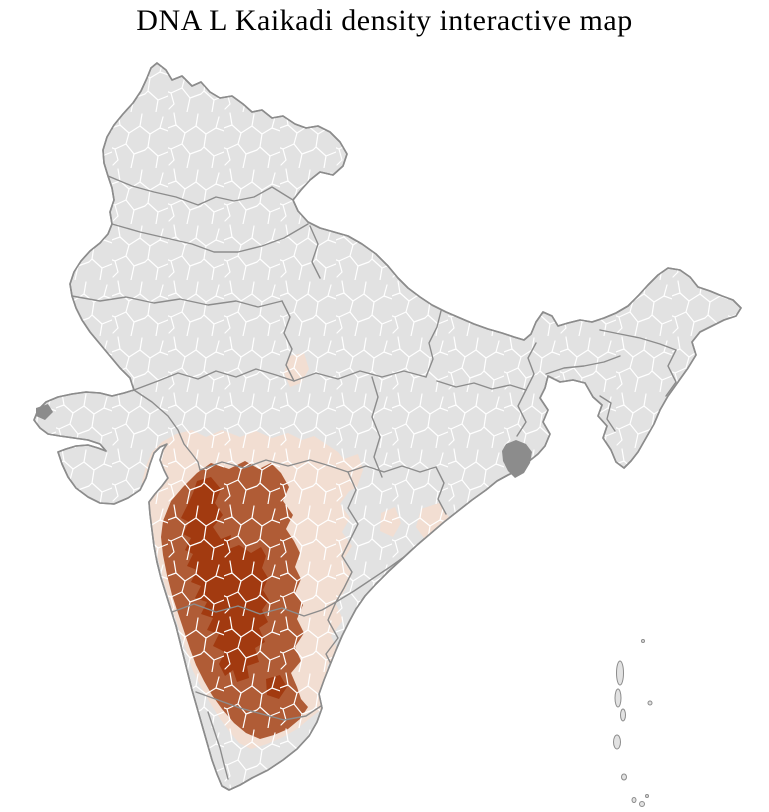 The image size is (769, 812). Describe the element at coordinates (517, 459) in the screenshot. I see `sundarbans-delta-shade` at that location.